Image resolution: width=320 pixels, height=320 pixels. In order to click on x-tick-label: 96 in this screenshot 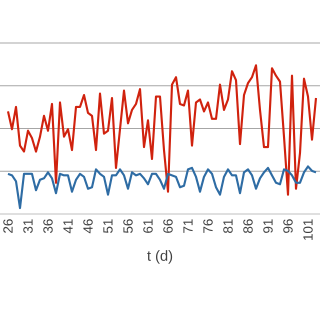, I will do `click(288, 226)`.